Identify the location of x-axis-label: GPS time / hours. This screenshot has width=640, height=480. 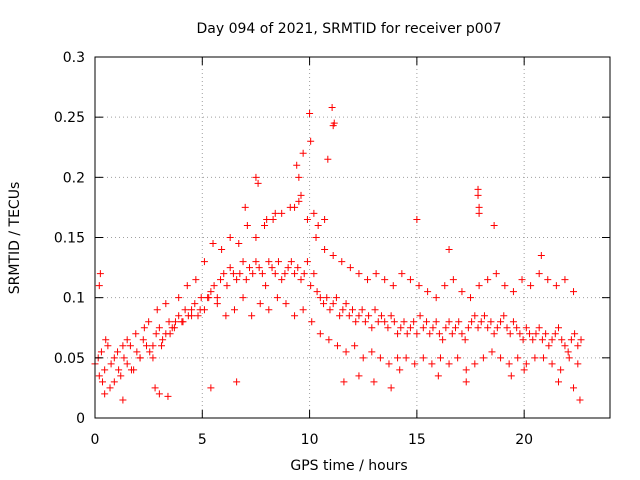
(348, 466).